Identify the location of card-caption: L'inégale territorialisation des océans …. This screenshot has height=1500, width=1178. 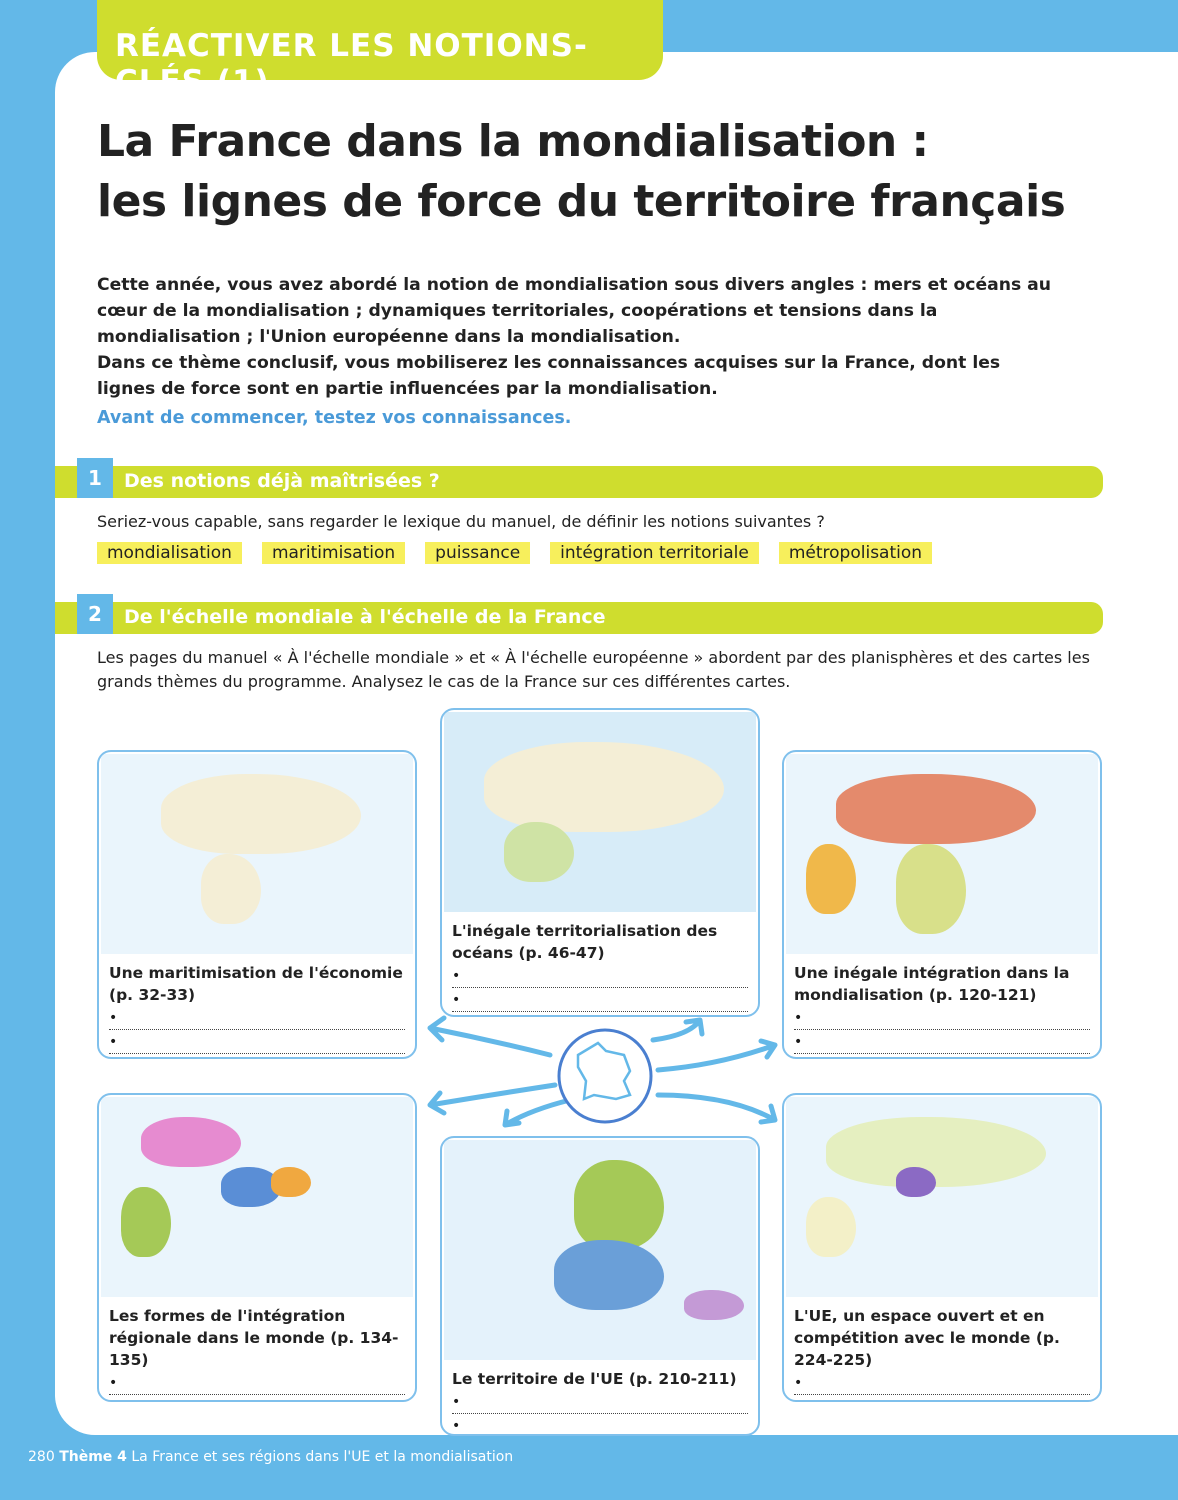
(585, 942).